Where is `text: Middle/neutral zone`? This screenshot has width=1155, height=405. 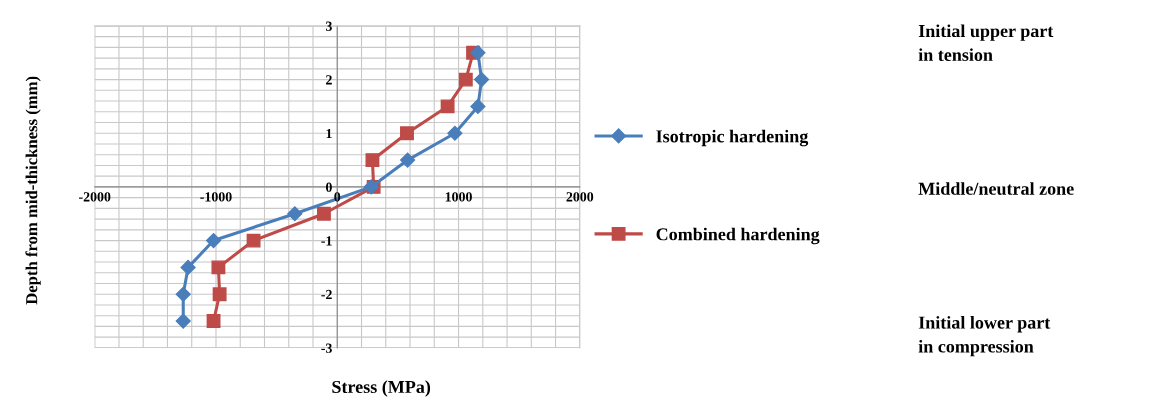 text: Middle/neutral zone is located at coordinates (996, 188).